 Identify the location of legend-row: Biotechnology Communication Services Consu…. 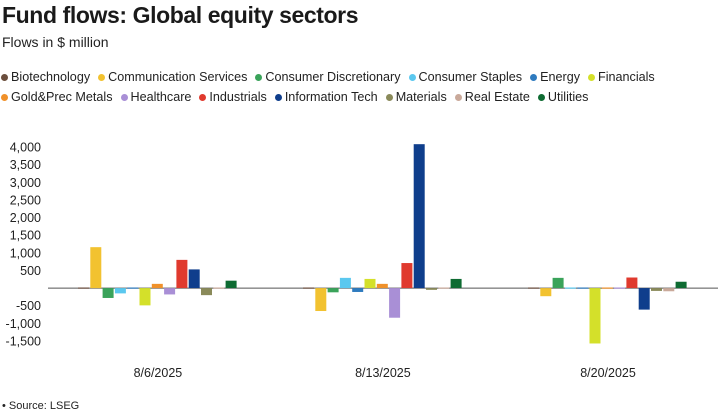
(359, 77).